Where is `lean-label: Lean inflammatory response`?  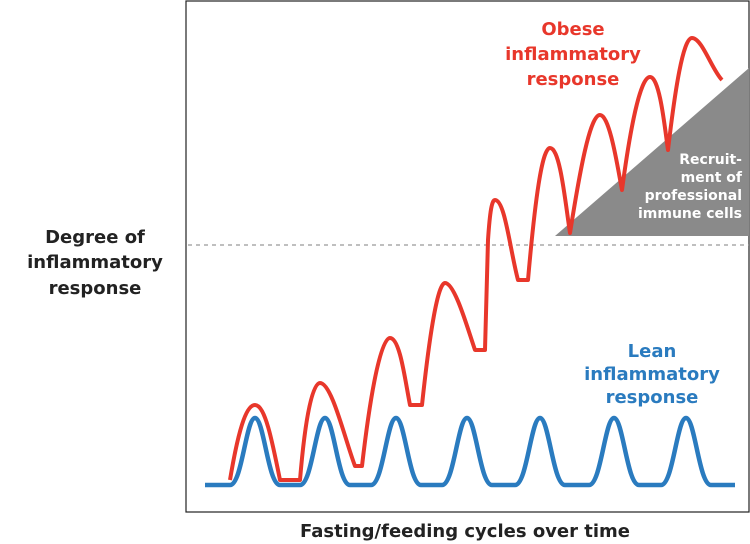
lean-label: Lean inflammatory response is located at coordinates (652, 374).